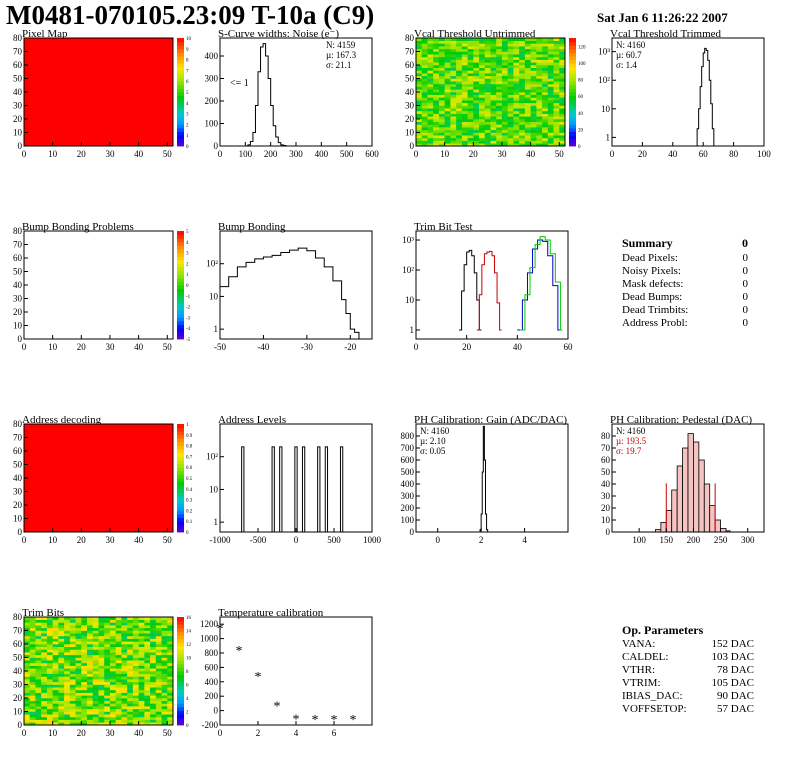 This screenshot has height=772, width=796. Describe the element at coordinates (187, 125) in the screenshot. I see `palette-tick-label: 2` at that location.